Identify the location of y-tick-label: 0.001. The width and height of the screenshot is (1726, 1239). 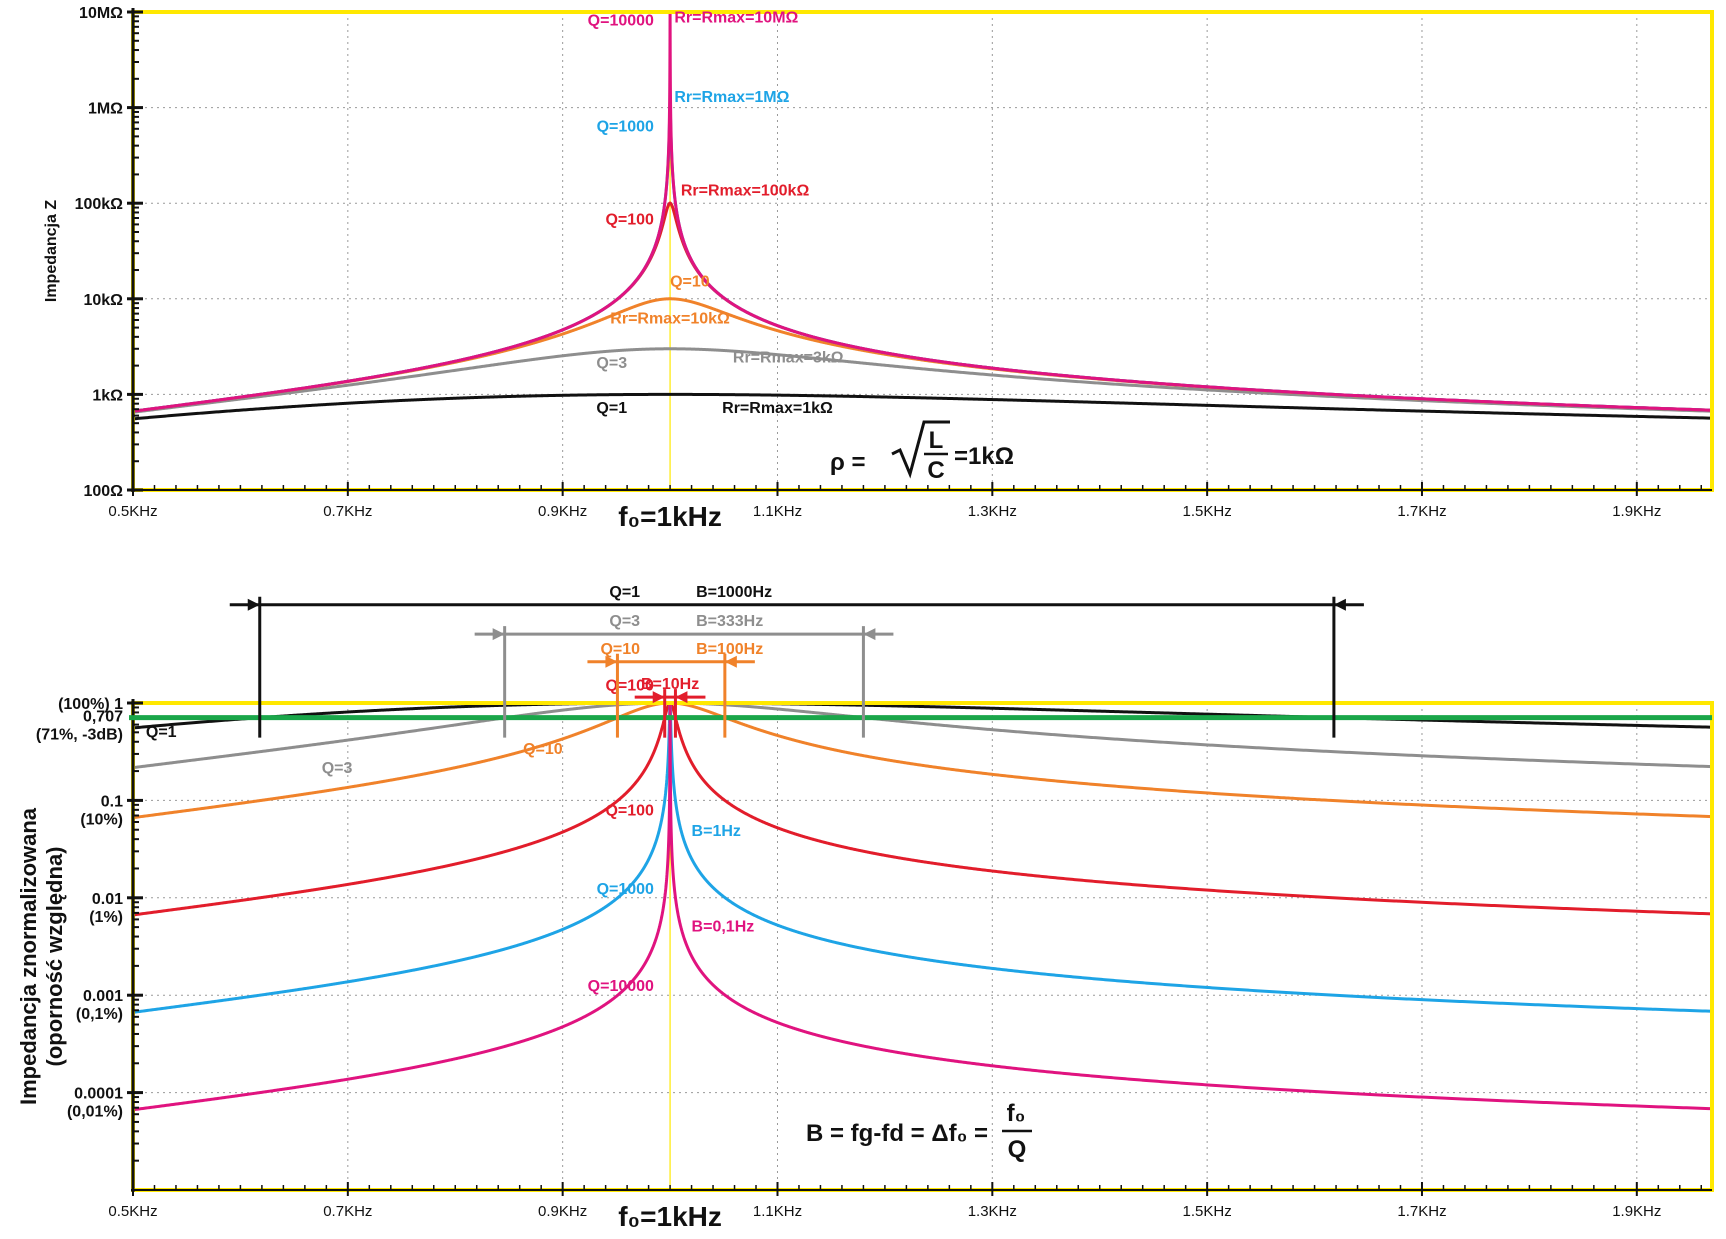
(103, 996).